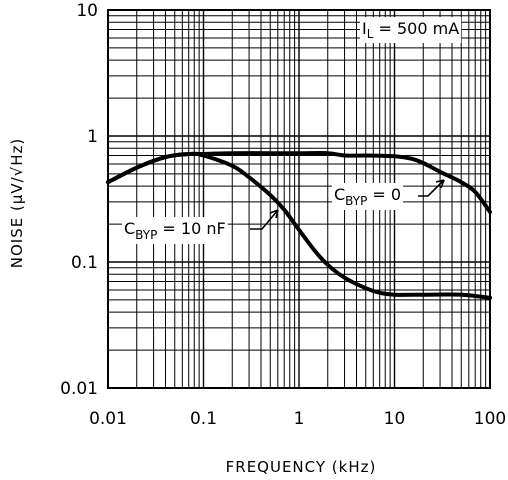  I want to click on y-tick-label: 0.01, so click(79, 389).